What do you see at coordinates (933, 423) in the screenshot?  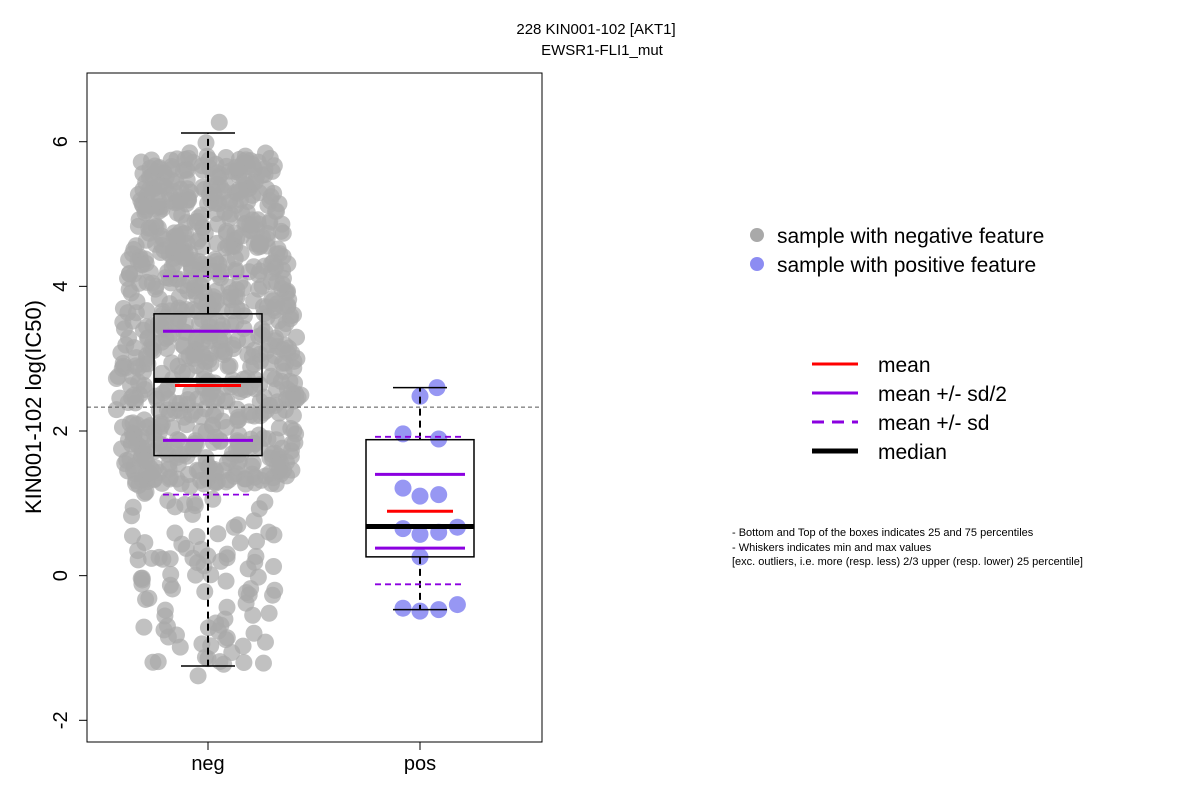 I see `legend-sd-label: mean +/- sd` at bounding box center [933, 423].